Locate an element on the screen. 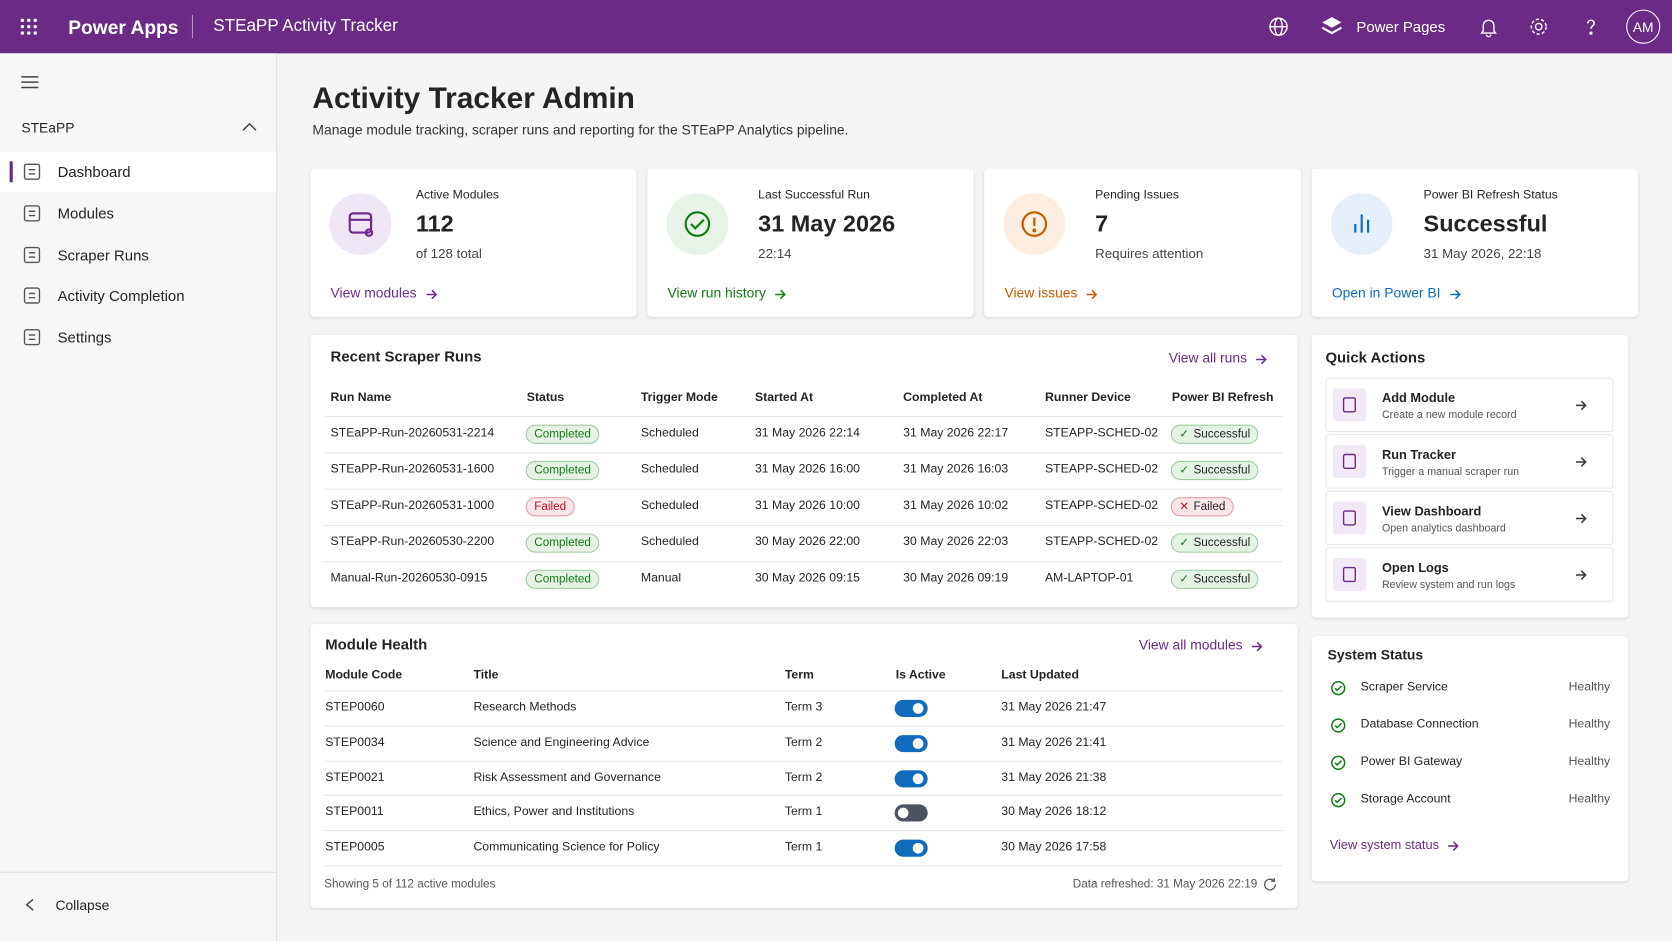  app-launcher is located at coordinates (28, 26).